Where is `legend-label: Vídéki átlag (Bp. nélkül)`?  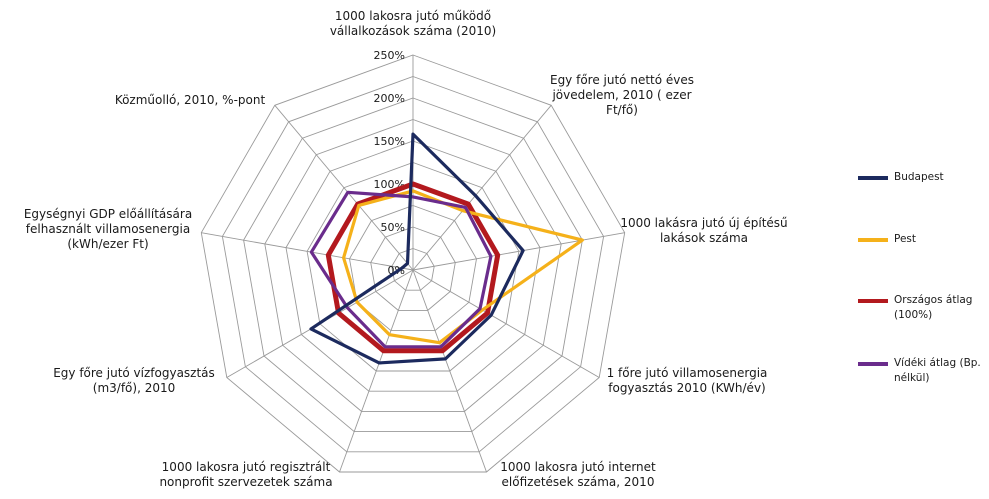 legend-label: Vídéki átlag (Bp. nélkül) is located at coordinates (937, 370).